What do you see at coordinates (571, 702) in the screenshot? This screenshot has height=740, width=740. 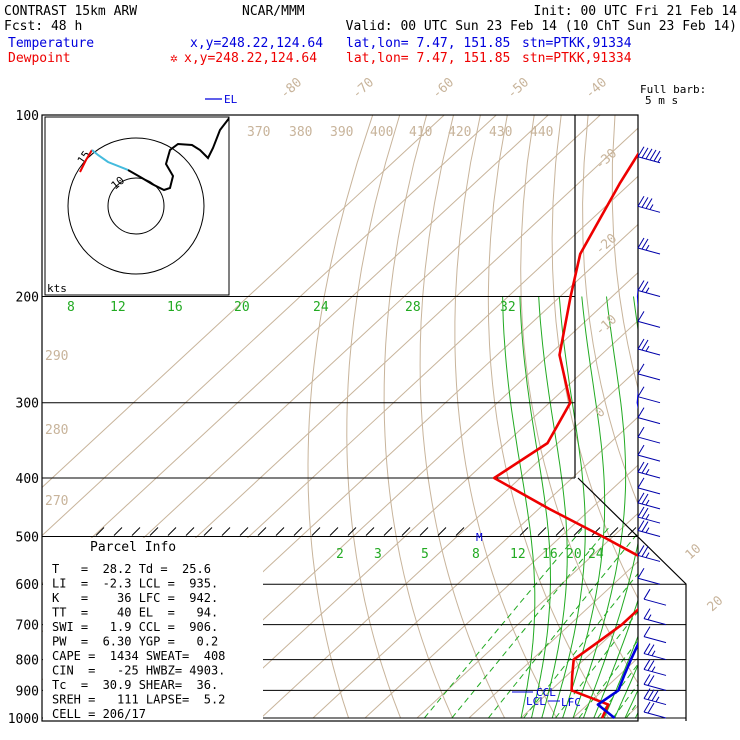 I see `level-label-lfc: LFC` at bounding box center [571, 702].